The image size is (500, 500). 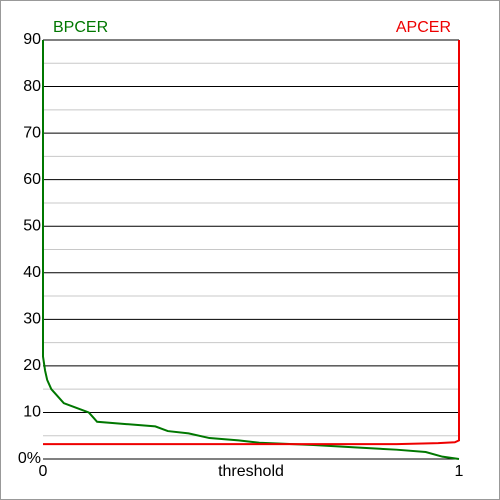 What do you see at coordinates (459, 471) in the screenshot?
I see `x-tick-label: 1` at bounding box center [459, 471].